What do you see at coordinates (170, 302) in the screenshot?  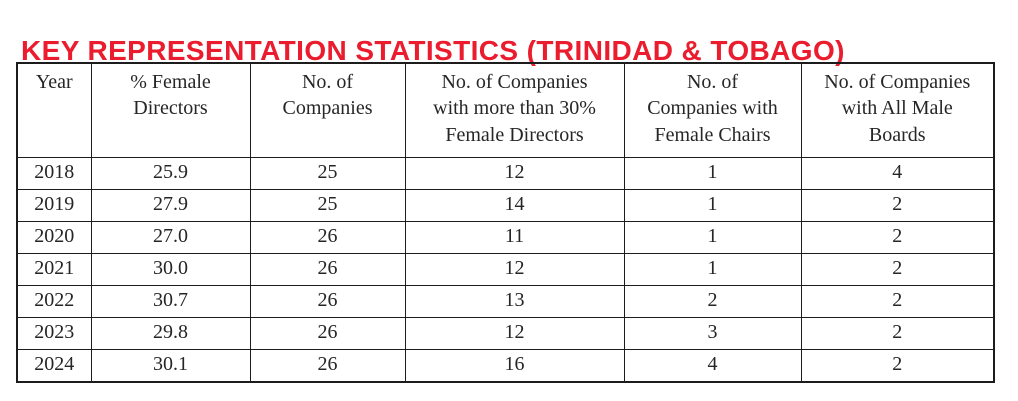 I see `cell-pct-female-directors: 30.7` at bounding box center [170, 302].